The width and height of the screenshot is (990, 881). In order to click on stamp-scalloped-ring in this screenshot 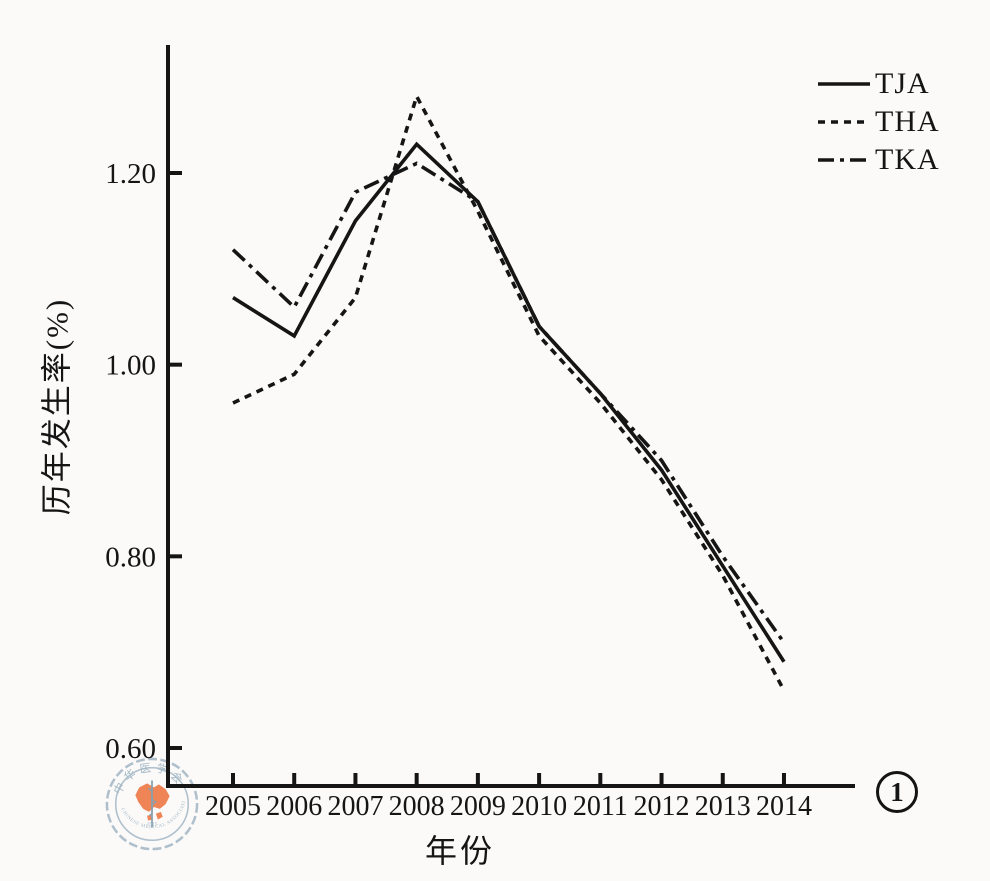, I will do `click(152, 804)`.